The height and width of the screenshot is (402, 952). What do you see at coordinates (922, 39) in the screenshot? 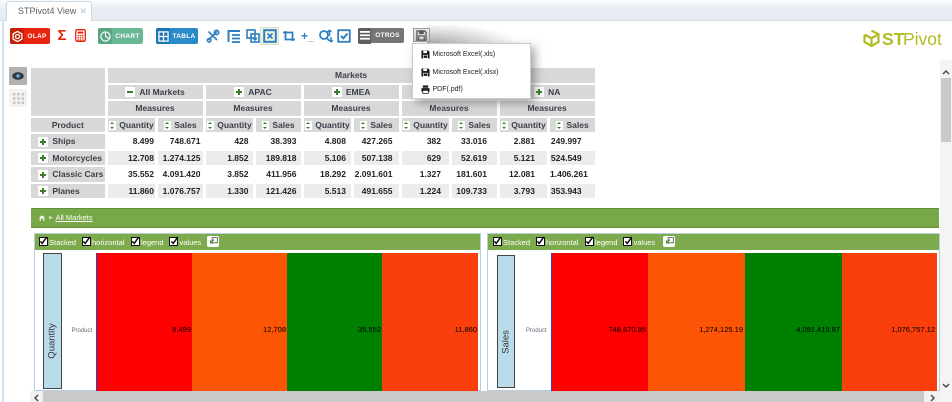
I see `svg-text: Pivot` at bounding box center [922, 39].